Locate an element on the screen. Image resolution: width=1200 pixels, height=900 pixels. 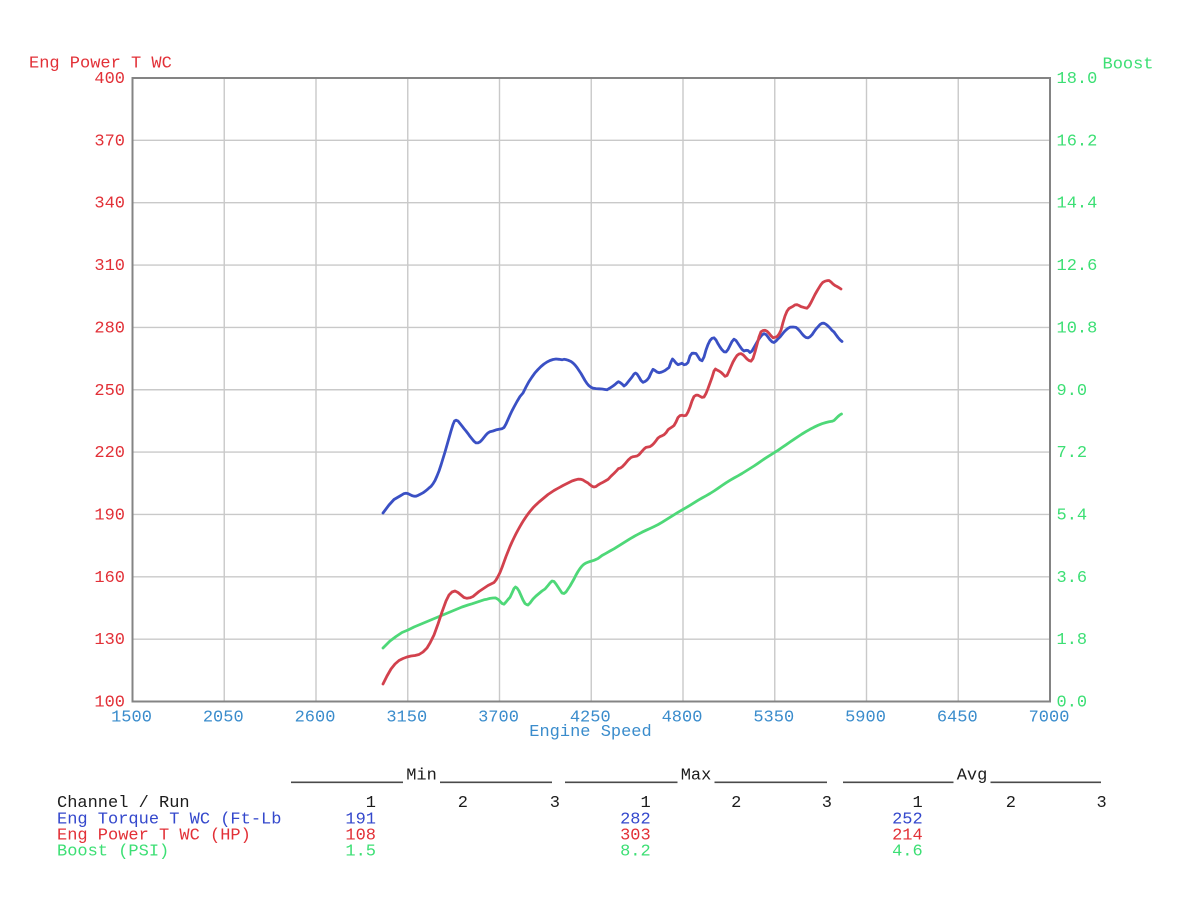
svg-text: Eng Power T WC (HP) is located at coordinates (154, 836).